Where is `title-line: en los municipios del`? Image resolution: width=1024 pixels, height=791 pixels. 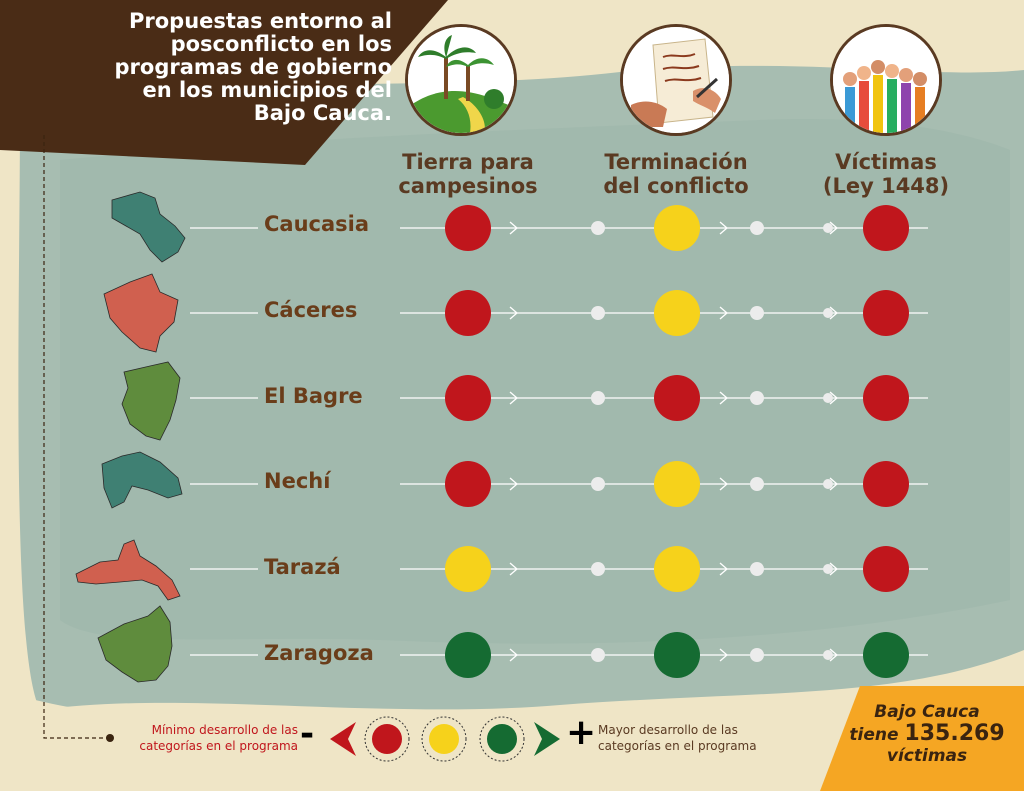 title-line: en los municipios del is located at coordinates (267, 90).